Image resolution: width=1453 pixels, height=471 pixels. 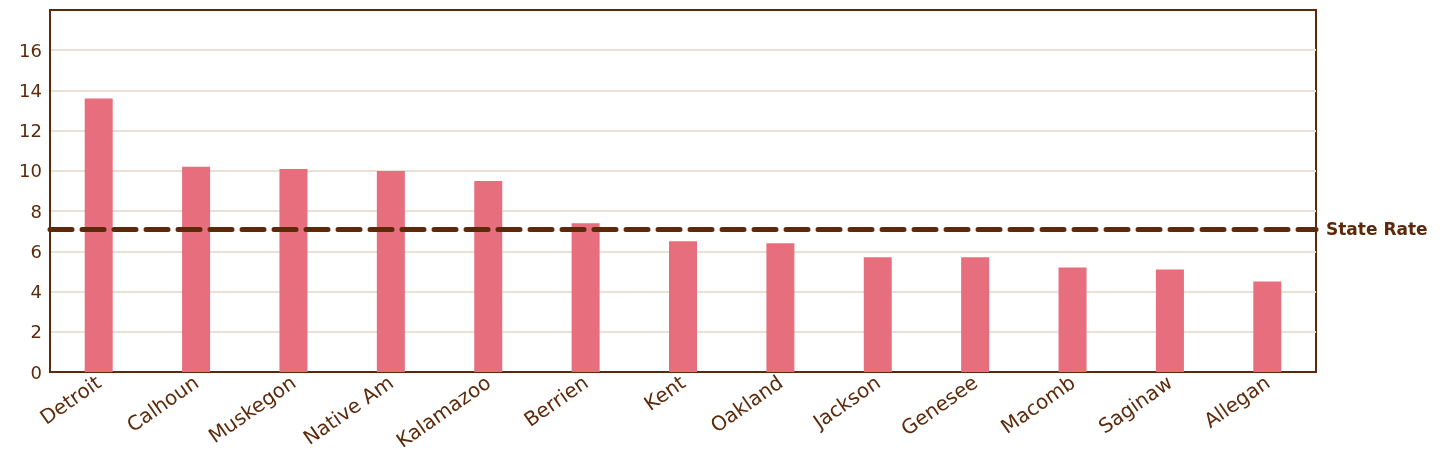 I want to click on y-tick-label: 2, so click(x=36, y=332).